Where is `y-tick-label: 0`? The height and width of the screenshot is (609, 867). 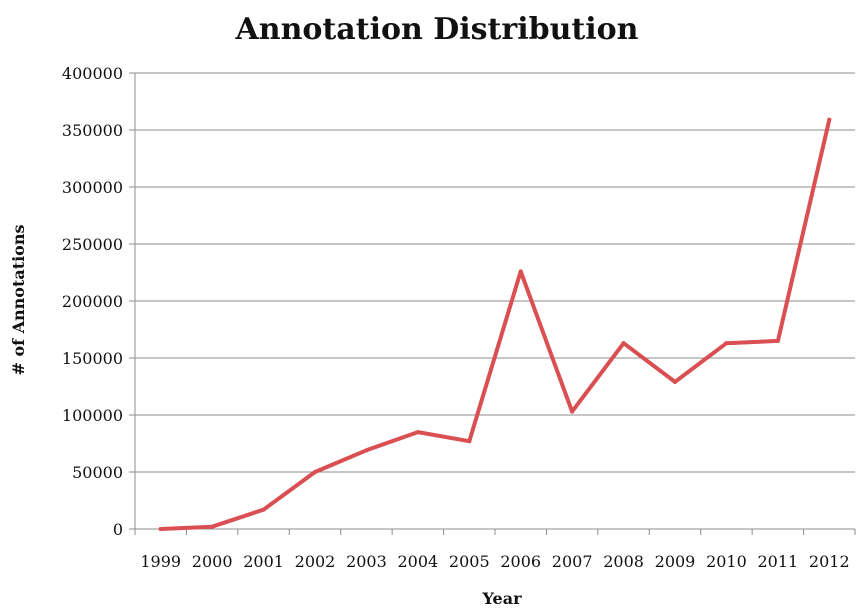 y-tick-label: 0 is located at coordinates (118, 529).